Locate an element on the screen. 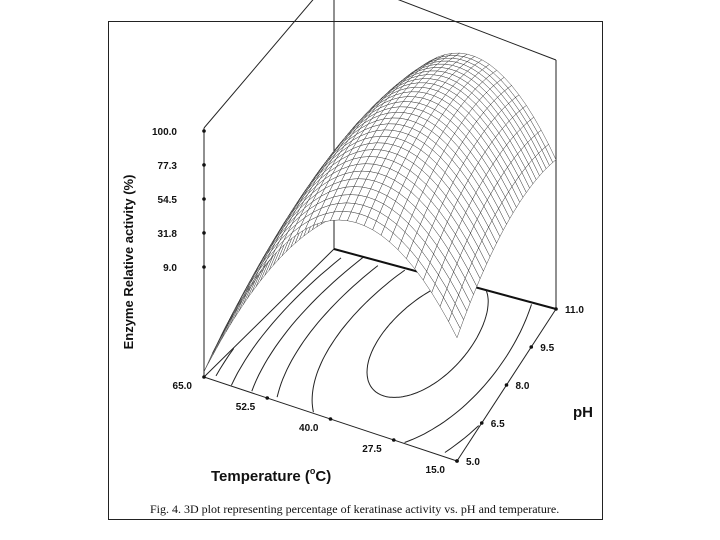 The image size is (720, 540). x-tick-label-1: 52.5 is located at coordinates (246, 407).